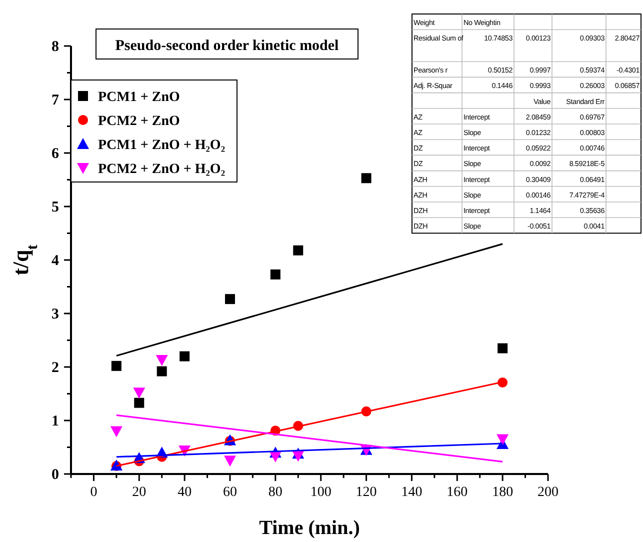  I want to click on x-tick-label: 180, so click(503, 492).